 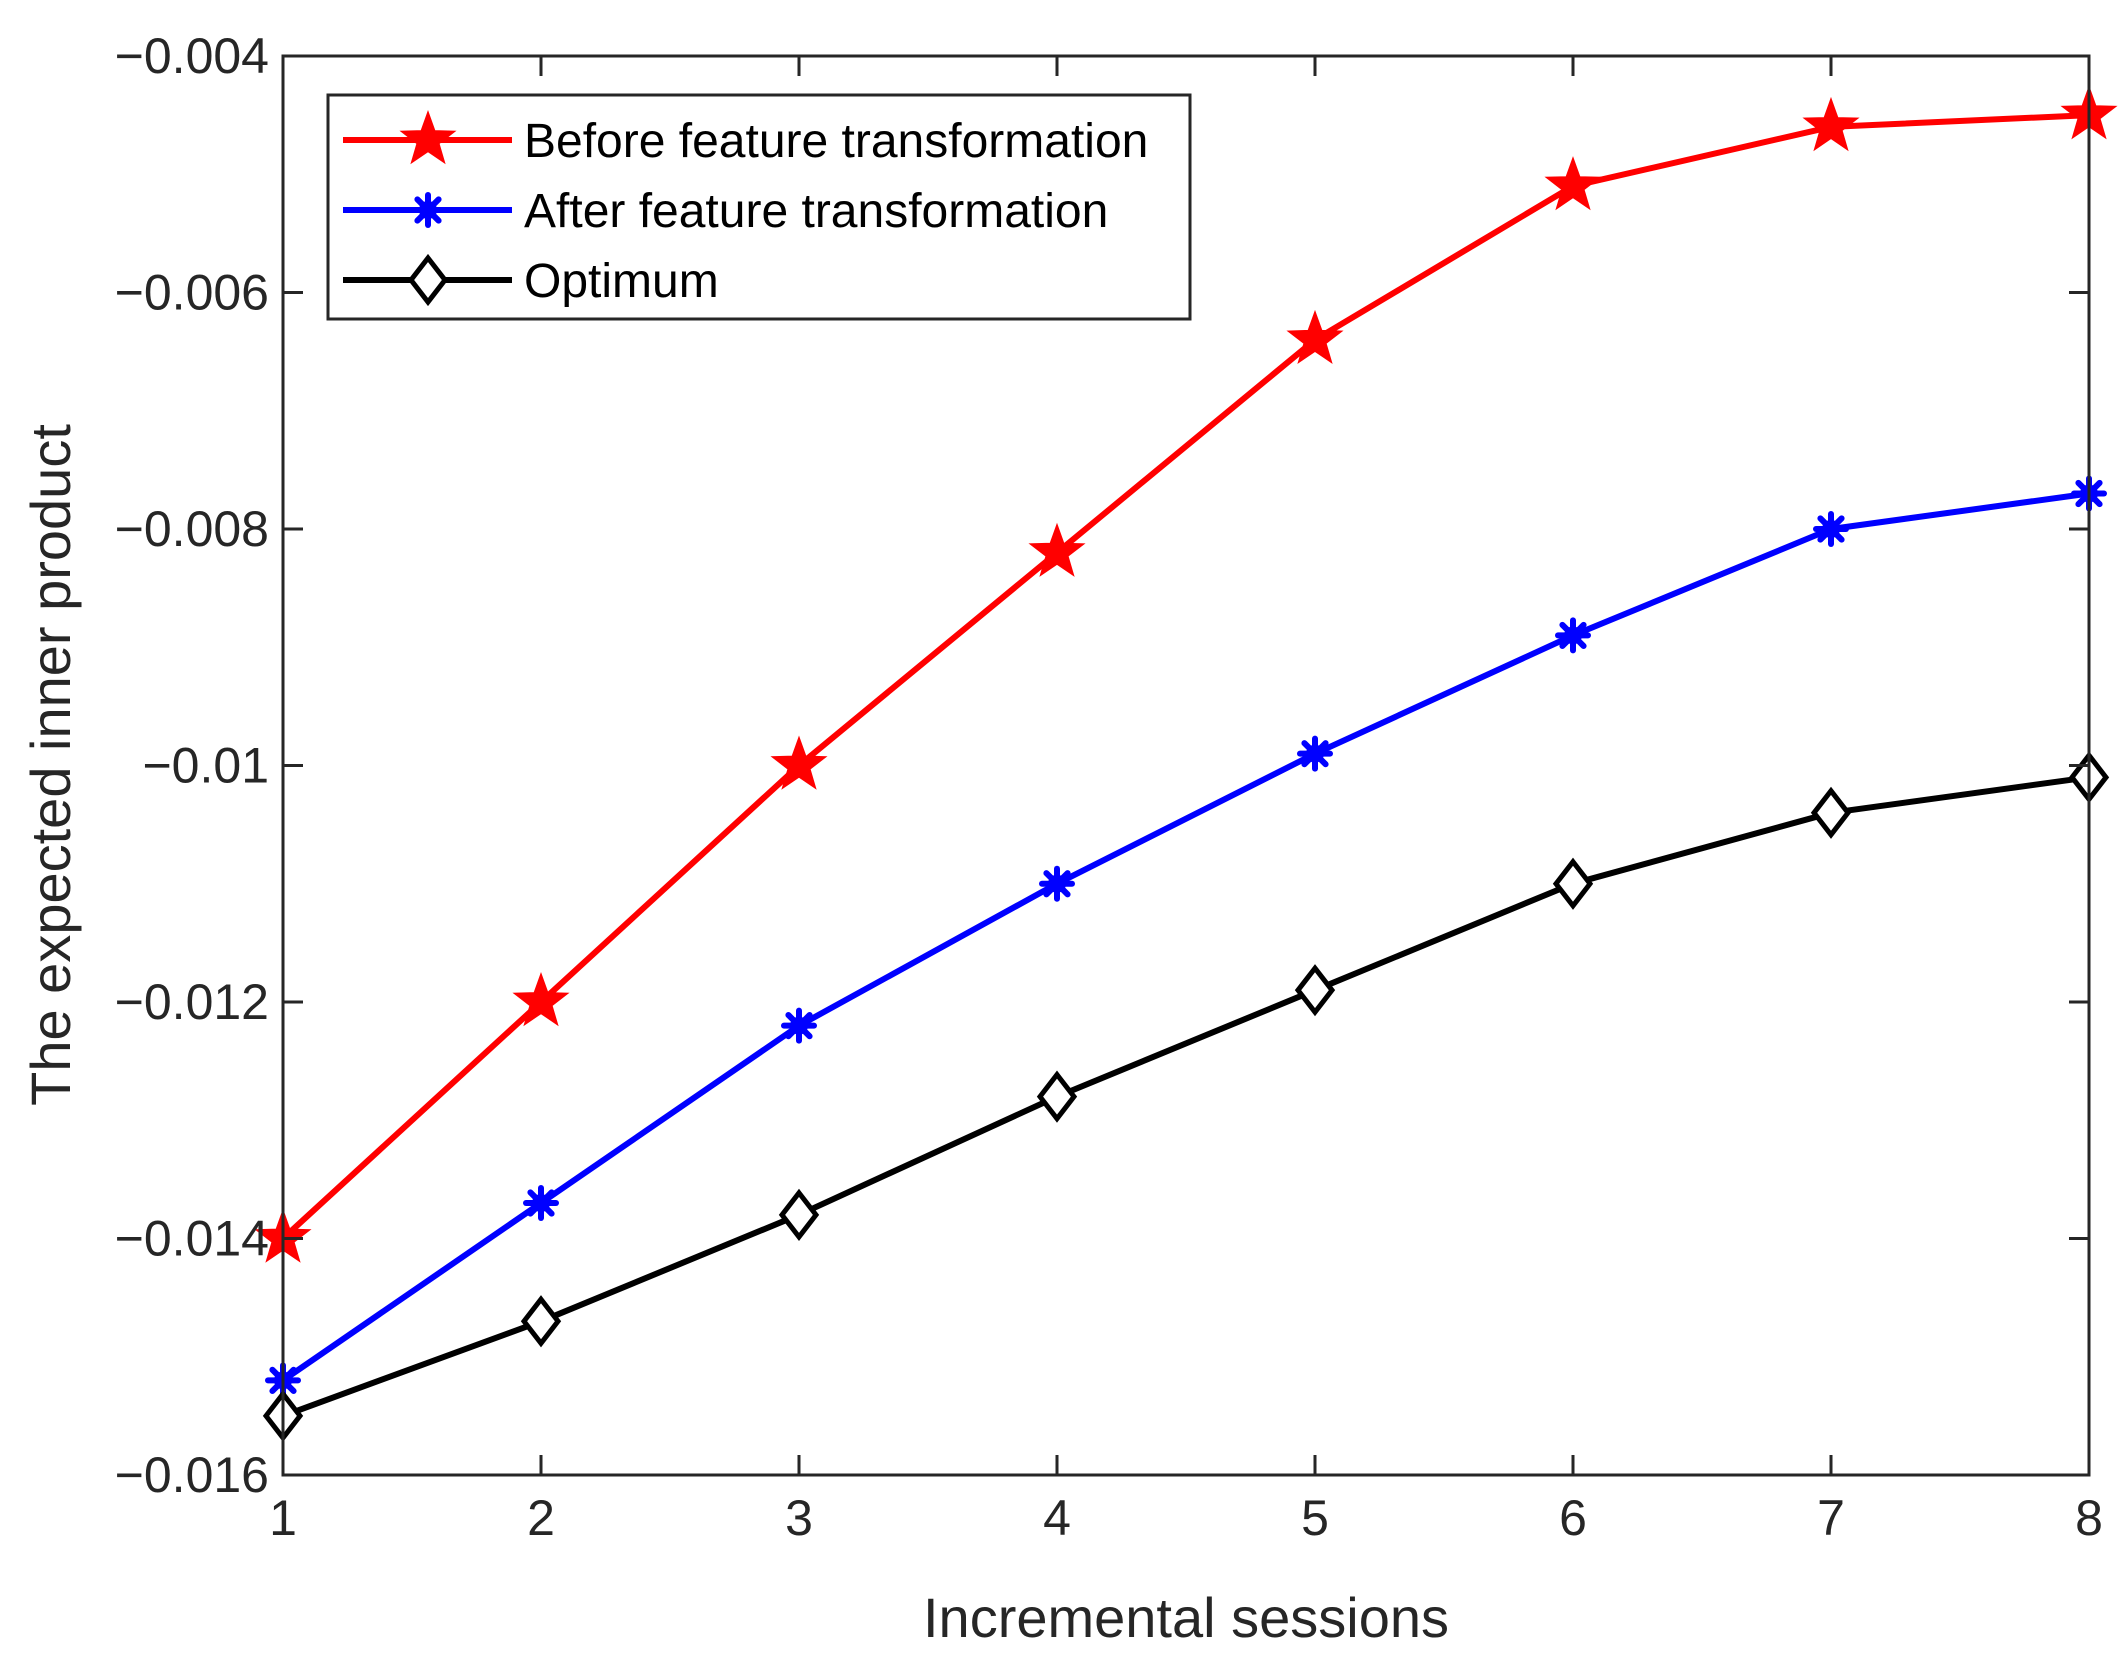 I want to click on x-tick-label: 6, so click(x=1573, y=1518).